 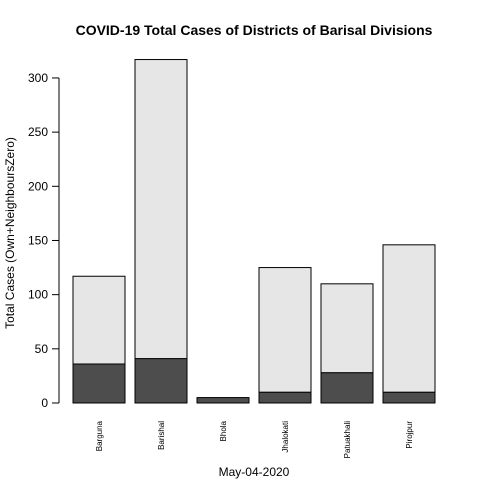 What do you see at coordinates (38, 295) in the screenshot?
I see `y-tick-label: 100` at bounding box center [38, 295].